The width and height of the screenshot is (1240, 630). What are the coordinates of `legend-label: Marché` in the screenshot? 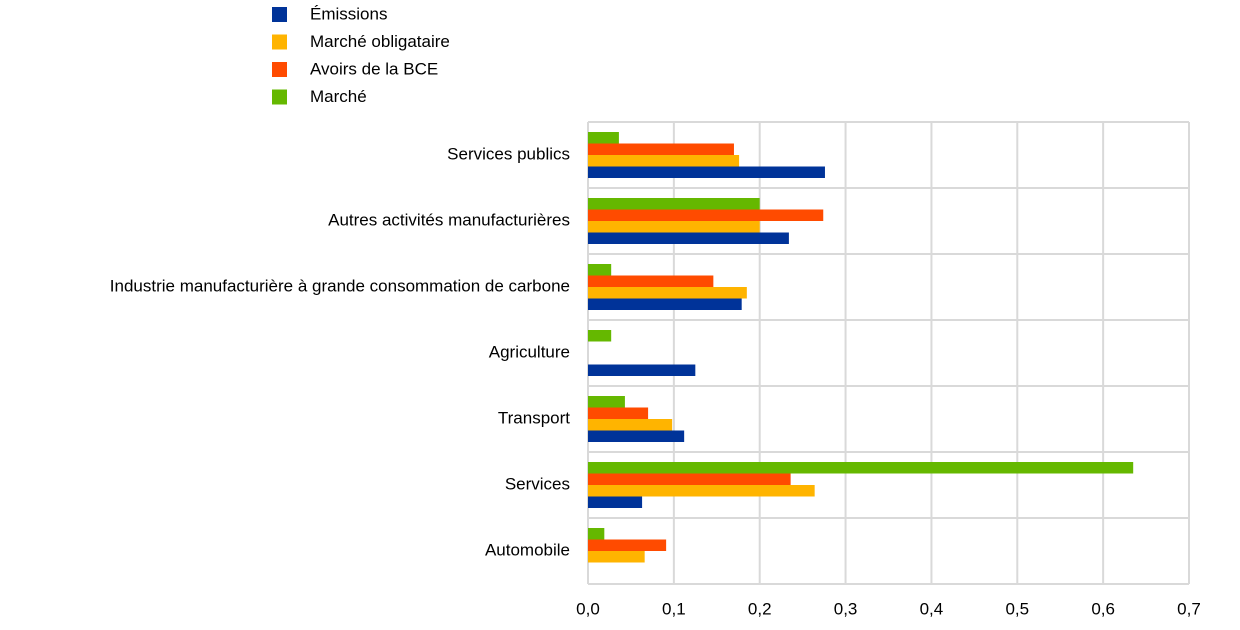 It's located at (338, 96).